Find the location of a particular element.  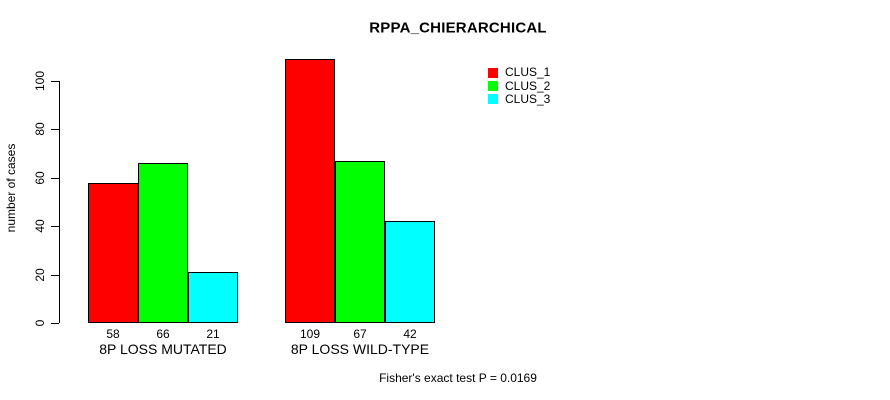

legend-label: CLUS_2 is located at coordinates (528, 85).